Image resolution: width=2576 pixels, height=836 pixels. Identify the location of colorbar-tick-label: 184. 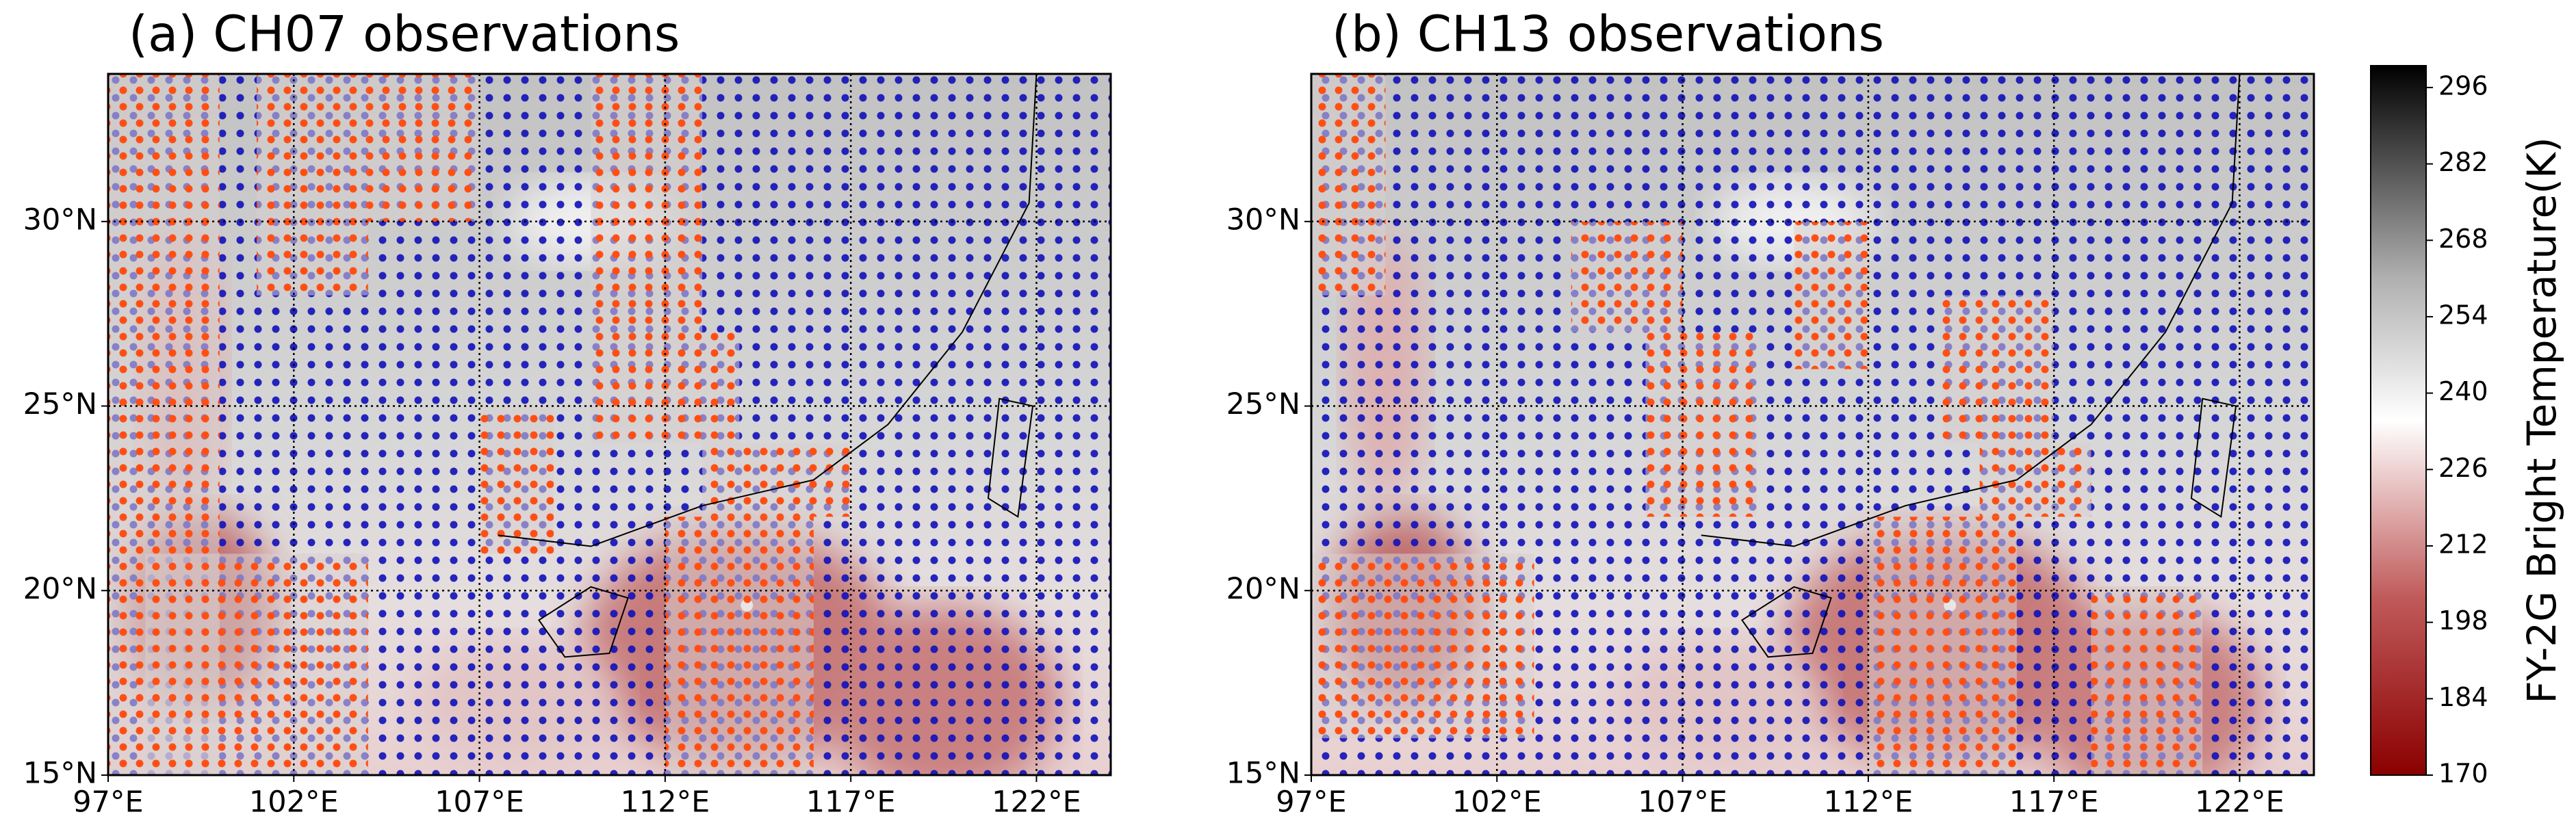
(2463, 697).